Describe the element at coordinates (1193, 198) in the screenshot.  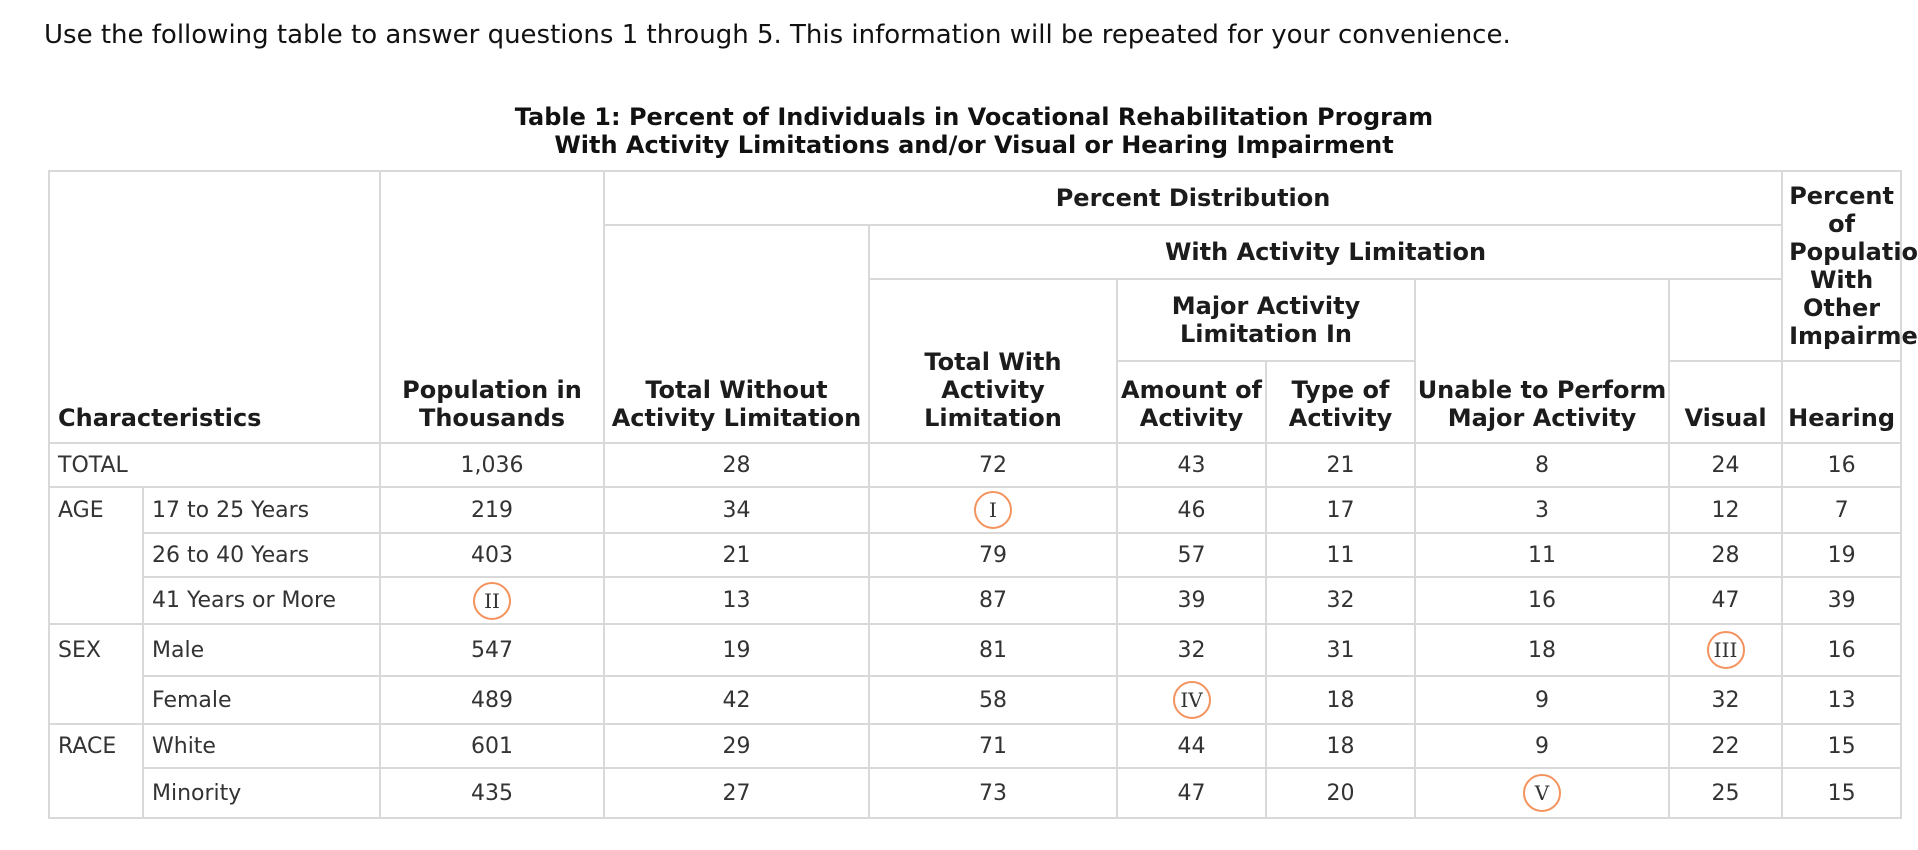
I see `header-percent-distribution: Percent Distribution` at that location.